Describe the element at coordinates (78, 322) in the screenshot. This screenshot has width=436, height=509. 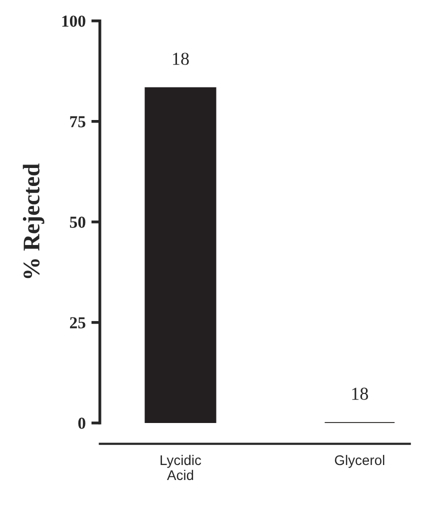
I see `y-tick-label: 25` at that location.